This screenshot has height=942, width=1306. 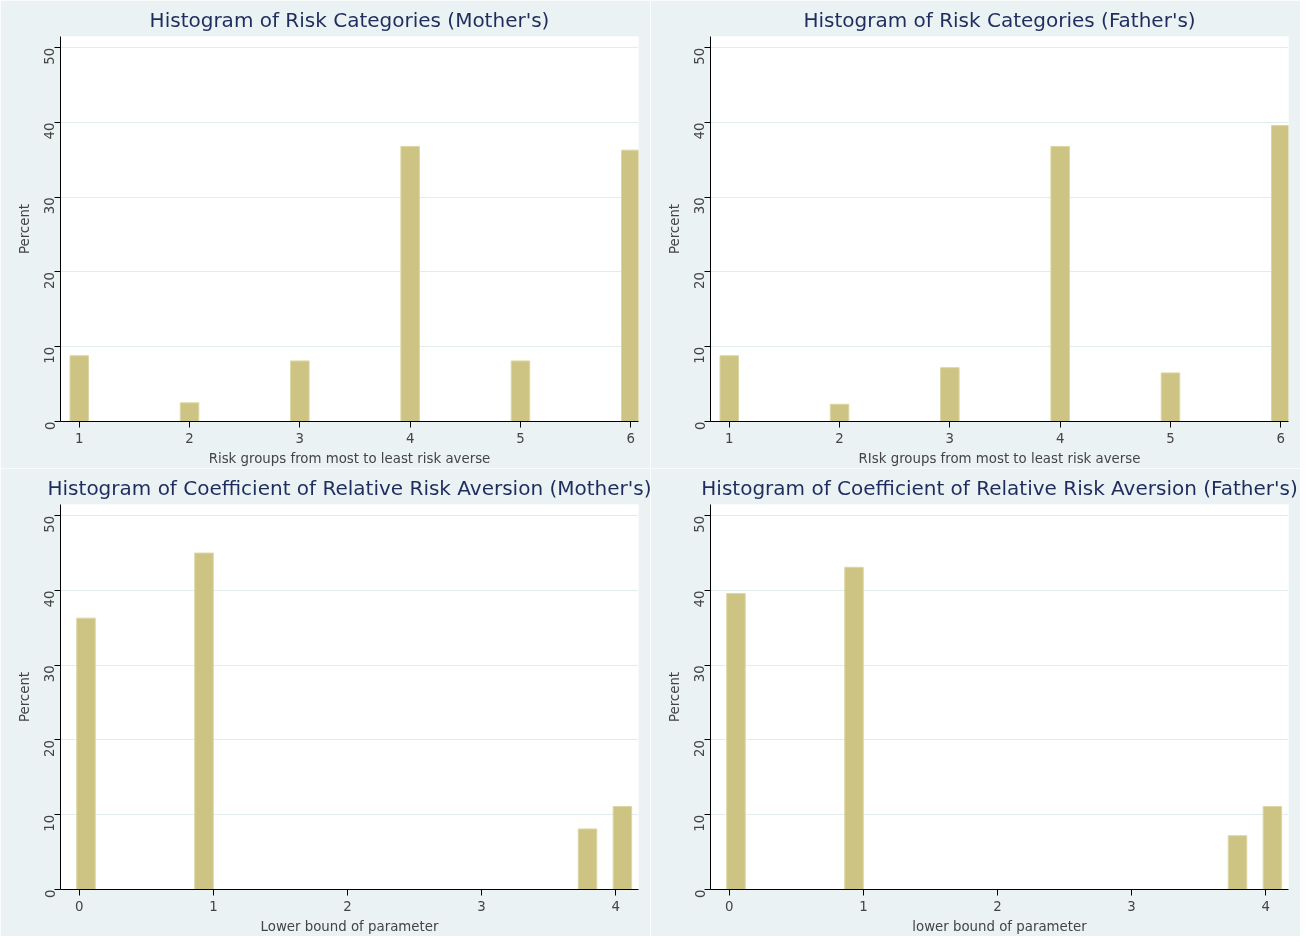 I want to click on chart-title: Histogram of Coefficient of Relative Risk Aversion (Father's), so click(x=999, y=487).